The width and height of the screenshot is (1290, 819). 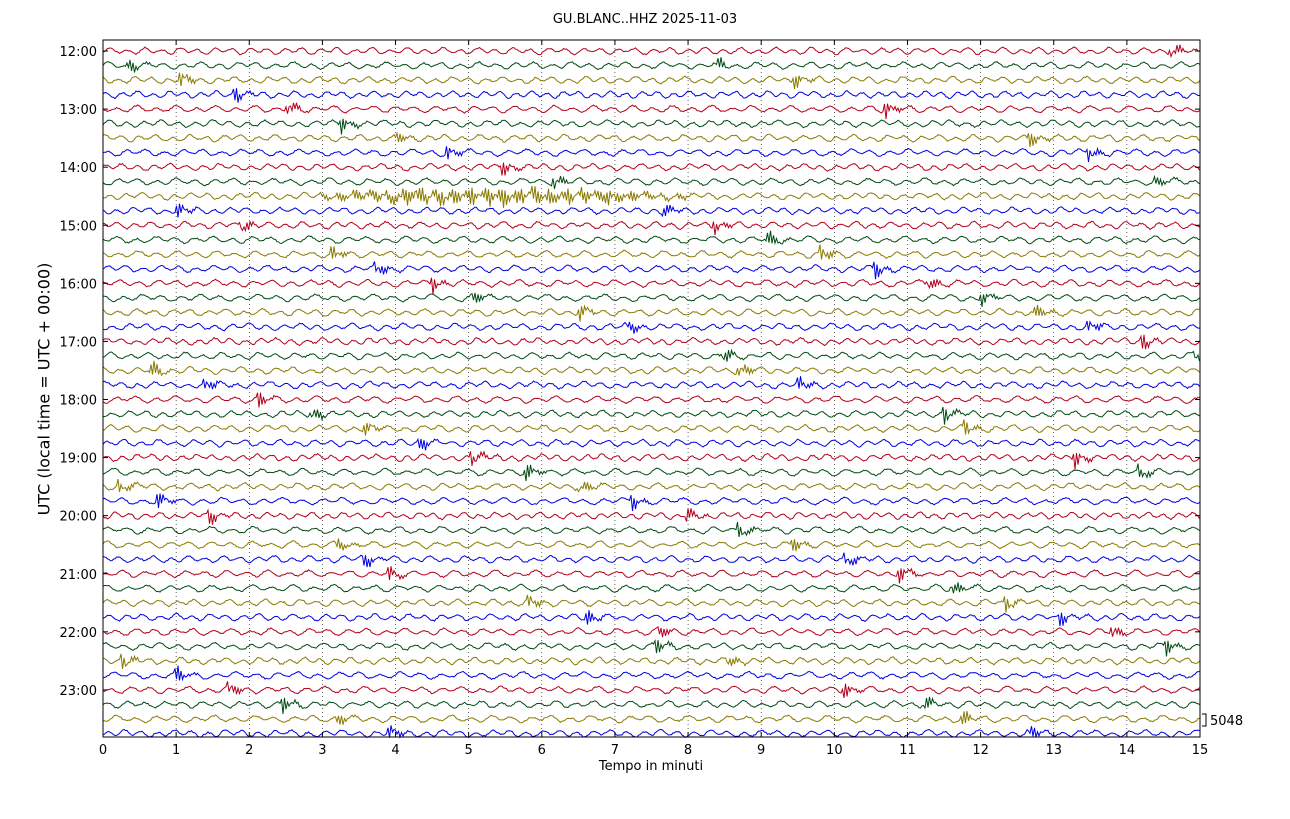 I want to click on y-tick-label: 14:00, so click(x=78, y=168).